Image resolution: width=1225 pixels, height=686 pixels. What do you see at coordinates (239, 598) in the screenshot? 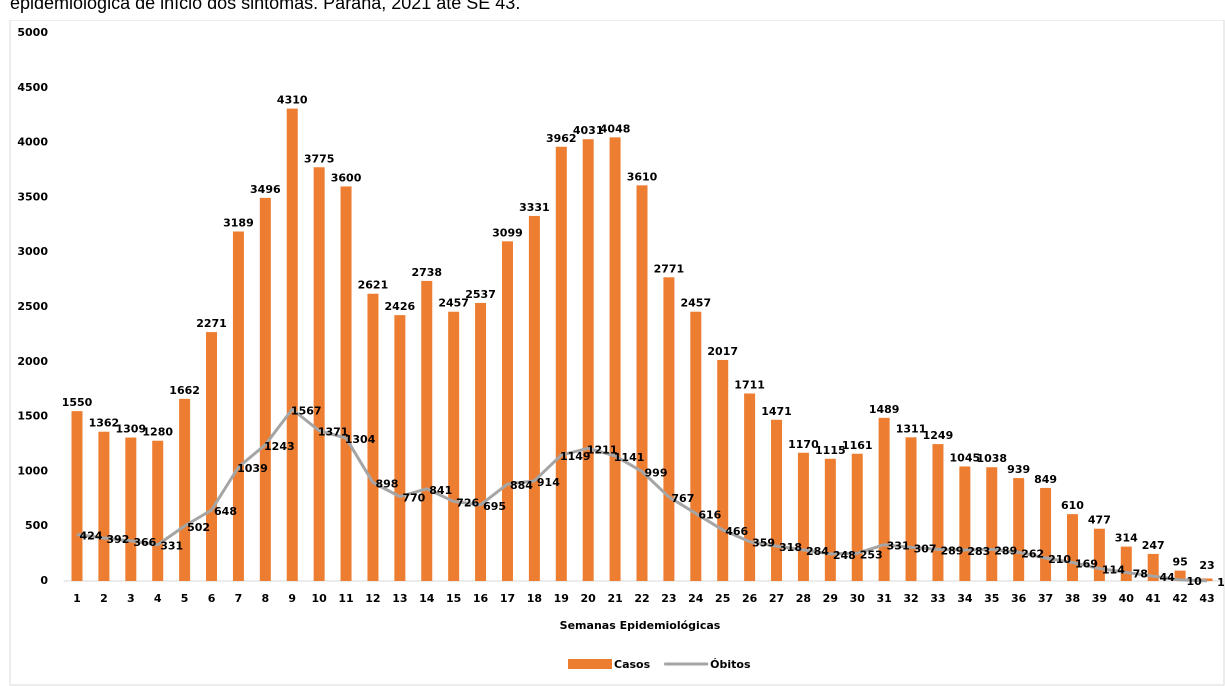
I see `x-tick-label: 7` at bounding box center [239, 598].